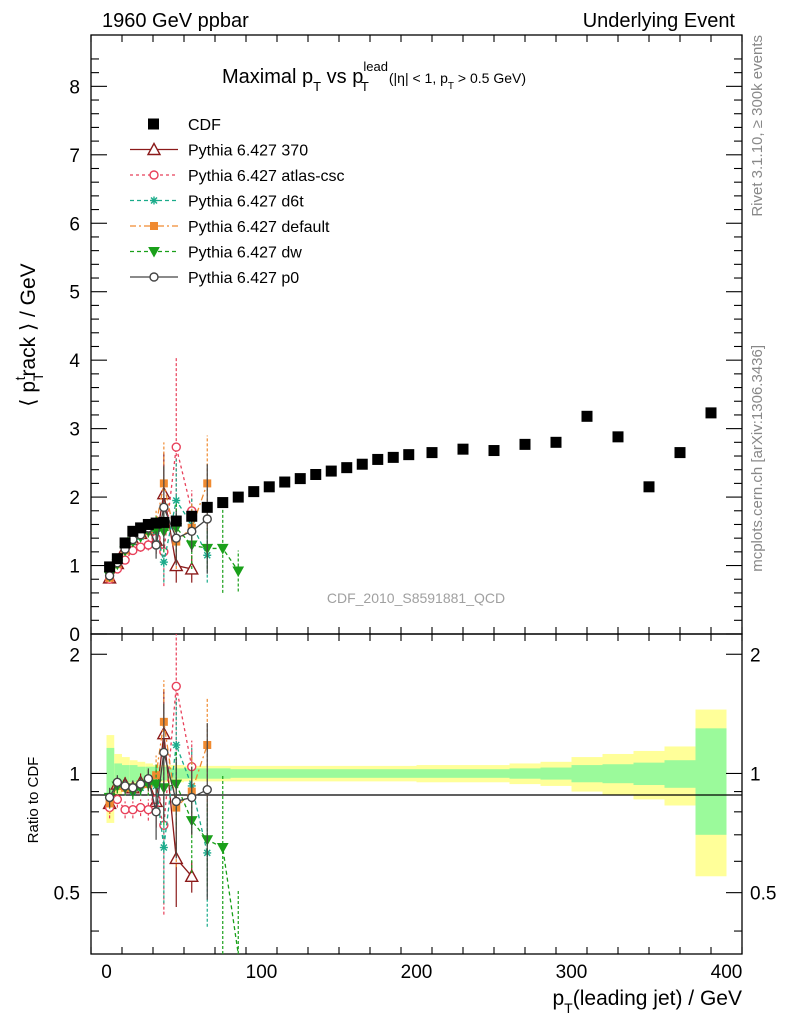  What do you see at coordinates (150, 472) in the screenshot?
I see `series-pythia-6-427-atlas-csc` at bounding box center [150, 472].